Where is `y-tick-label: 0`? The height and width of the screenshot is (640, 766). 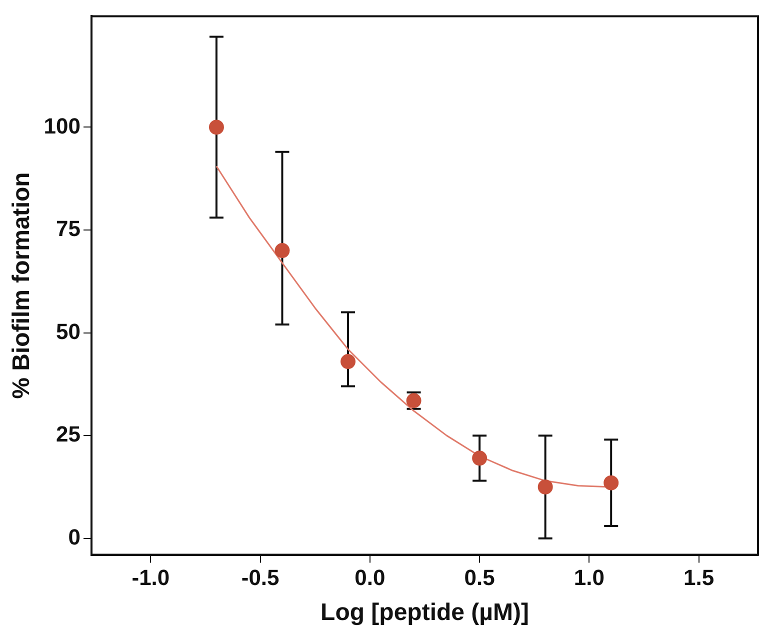 y-tick-label: 0 is located at coordinates (74, 537).